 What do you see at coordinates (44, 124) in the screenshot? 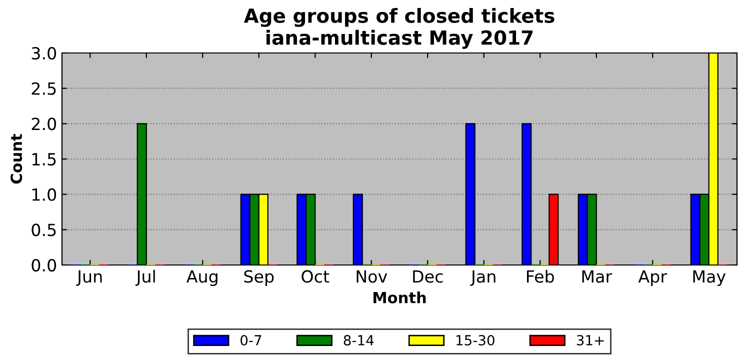
I see `y-tick-label: 2.0` at bounding box center [44, 124].